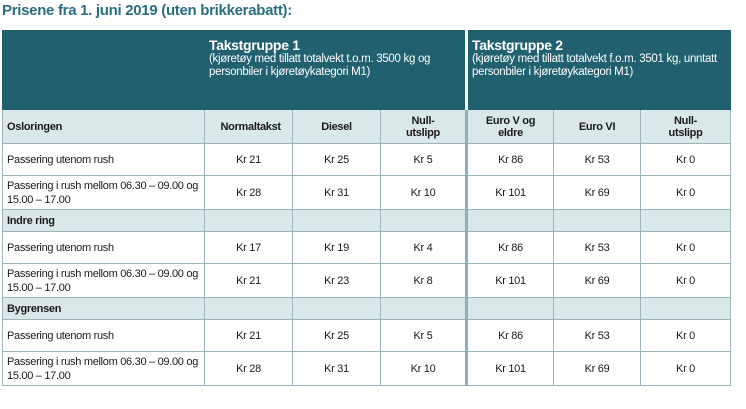 Image resolution: width=746 pixels, height=409 pixels. Describe the element at coordinates (251, 126) in the screenshot. I see `column-header-text: Normaltakst` at that location.